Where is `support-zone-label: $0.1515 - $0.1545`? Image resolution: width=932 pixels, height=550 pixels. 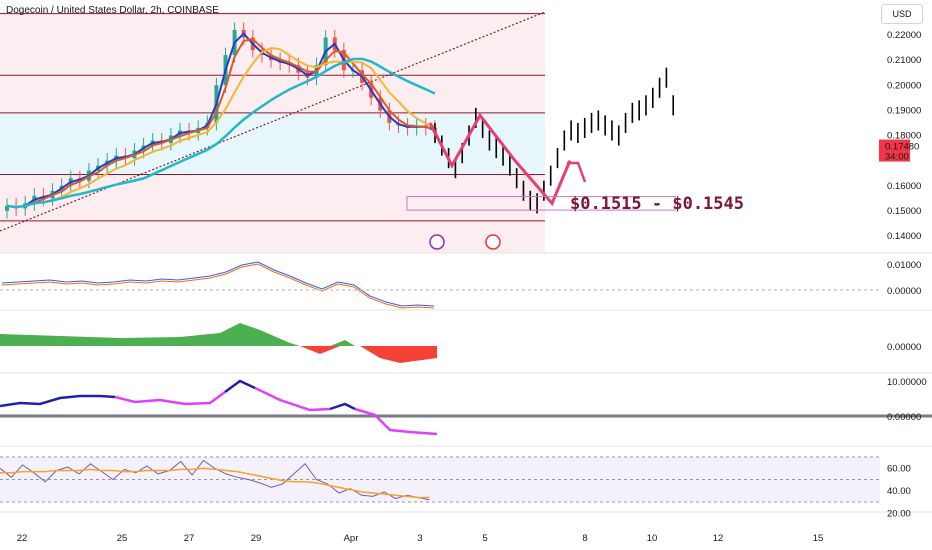
support-zone-label: $0.1515 - $0.1545 is located at coordinates (657, 204).